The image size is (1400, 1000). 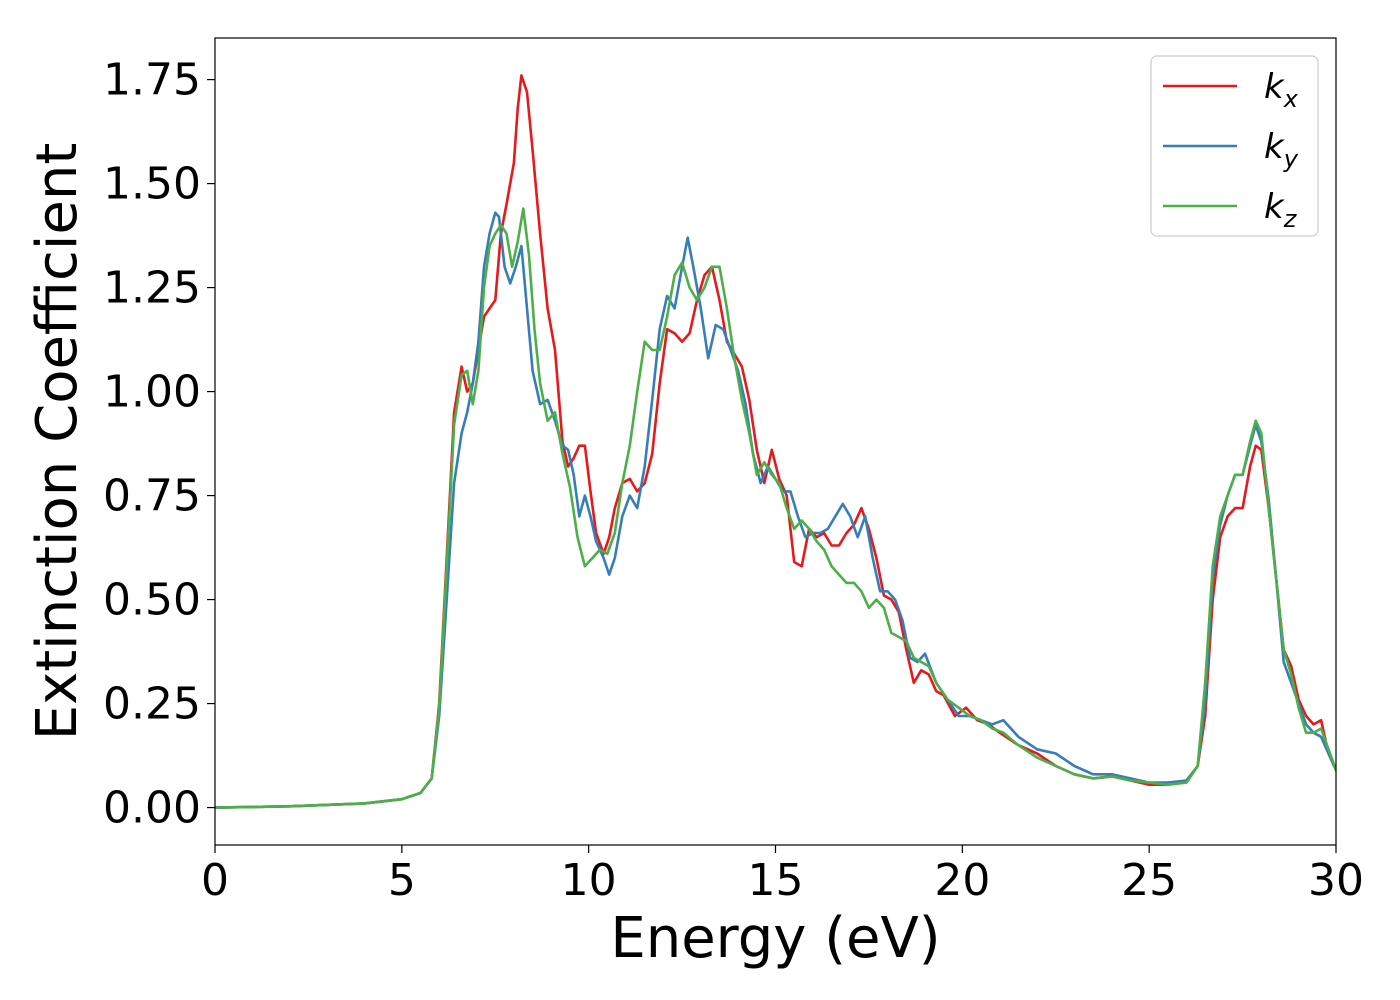 What do you see at coordinates (152, 496) in the screenshot?
I see `y-tick-label: 0.75` at bounding box center [152, 496].